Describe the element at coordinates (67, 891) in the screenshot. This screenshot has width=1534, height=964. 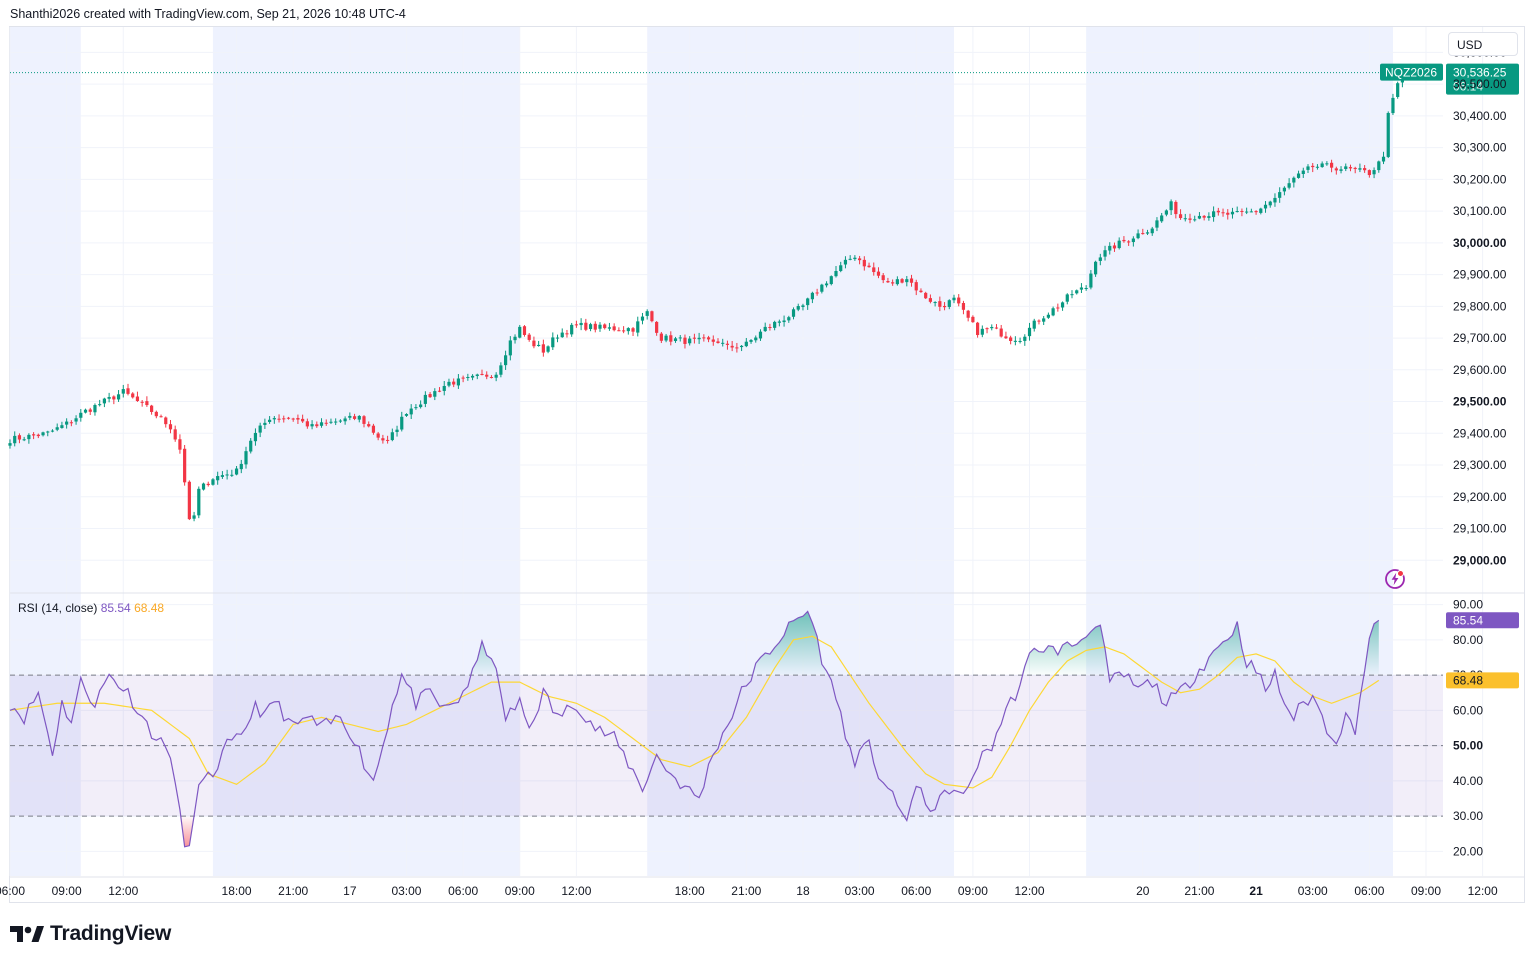
I see `time-tick-label-1: 09:00` at that location.